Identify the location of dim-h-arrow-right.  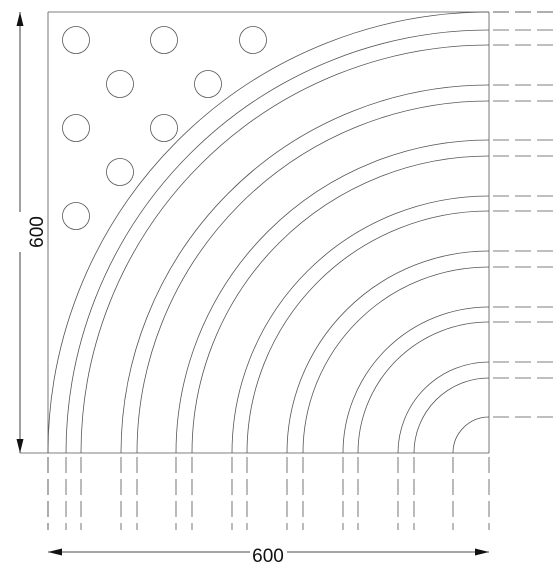
(482, 552).